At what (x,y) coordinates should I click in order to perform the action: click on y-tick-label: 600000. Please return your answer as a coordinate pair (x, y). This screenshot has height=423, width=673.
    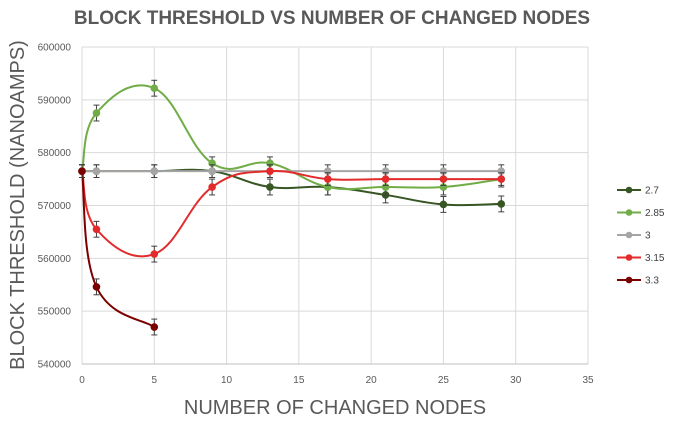
    Looking at the image, I should click on (55, 48).